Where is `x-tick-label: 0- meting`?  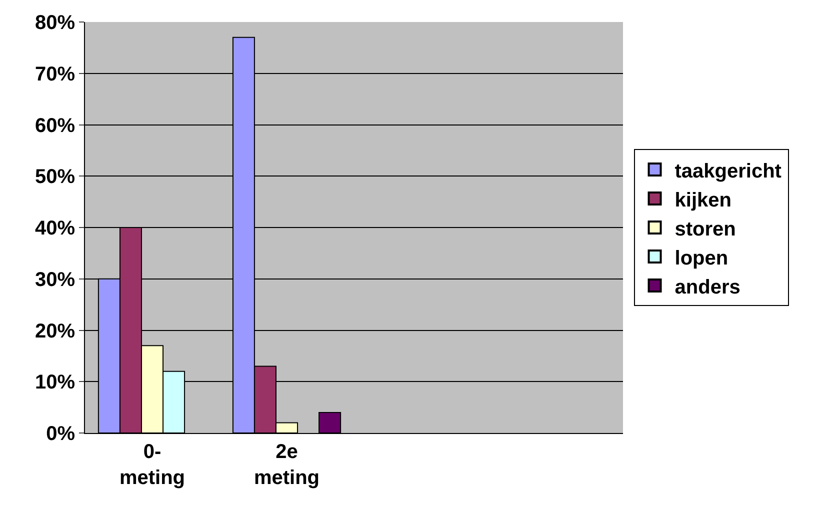 x-tick-label: 0- meting is located at coordinates (152, 465).